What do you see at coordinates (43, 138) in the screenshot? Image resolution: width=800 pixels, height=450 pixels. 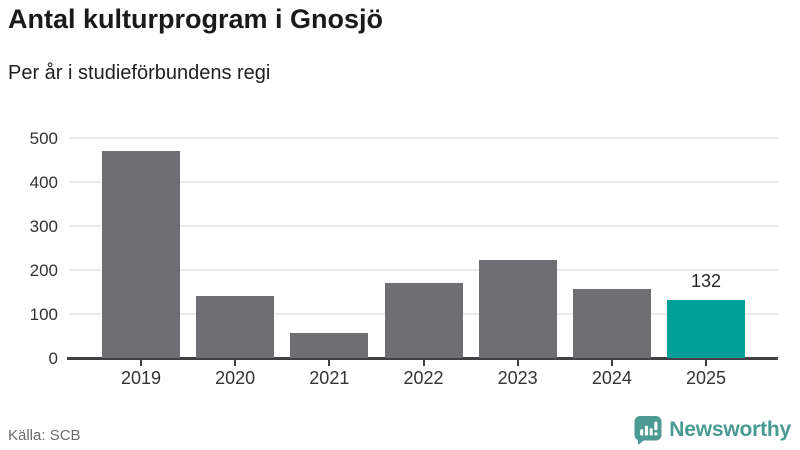 I see `y-axis-tick-label: 500` at bounding box center [43, 138].